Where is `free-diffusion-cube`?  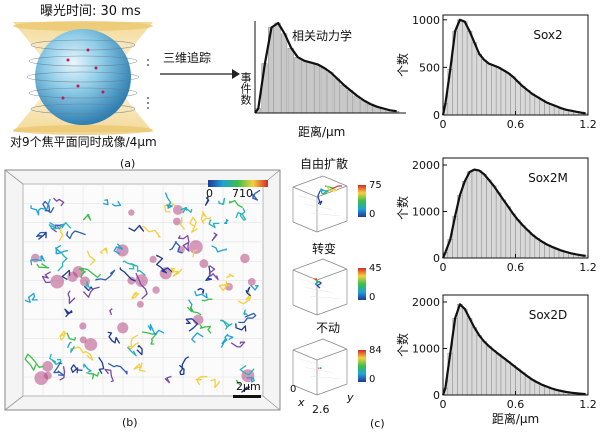 free-diffusion-cube is located at coordinates (320, 204).